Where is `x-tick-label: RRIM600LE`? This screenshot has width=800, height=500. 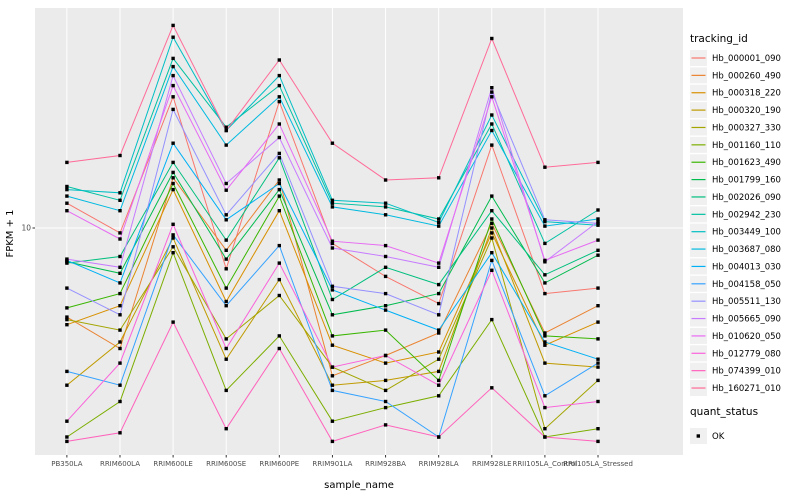 x-tick-label: RRIM600LE is located at coordinates (173, 464).